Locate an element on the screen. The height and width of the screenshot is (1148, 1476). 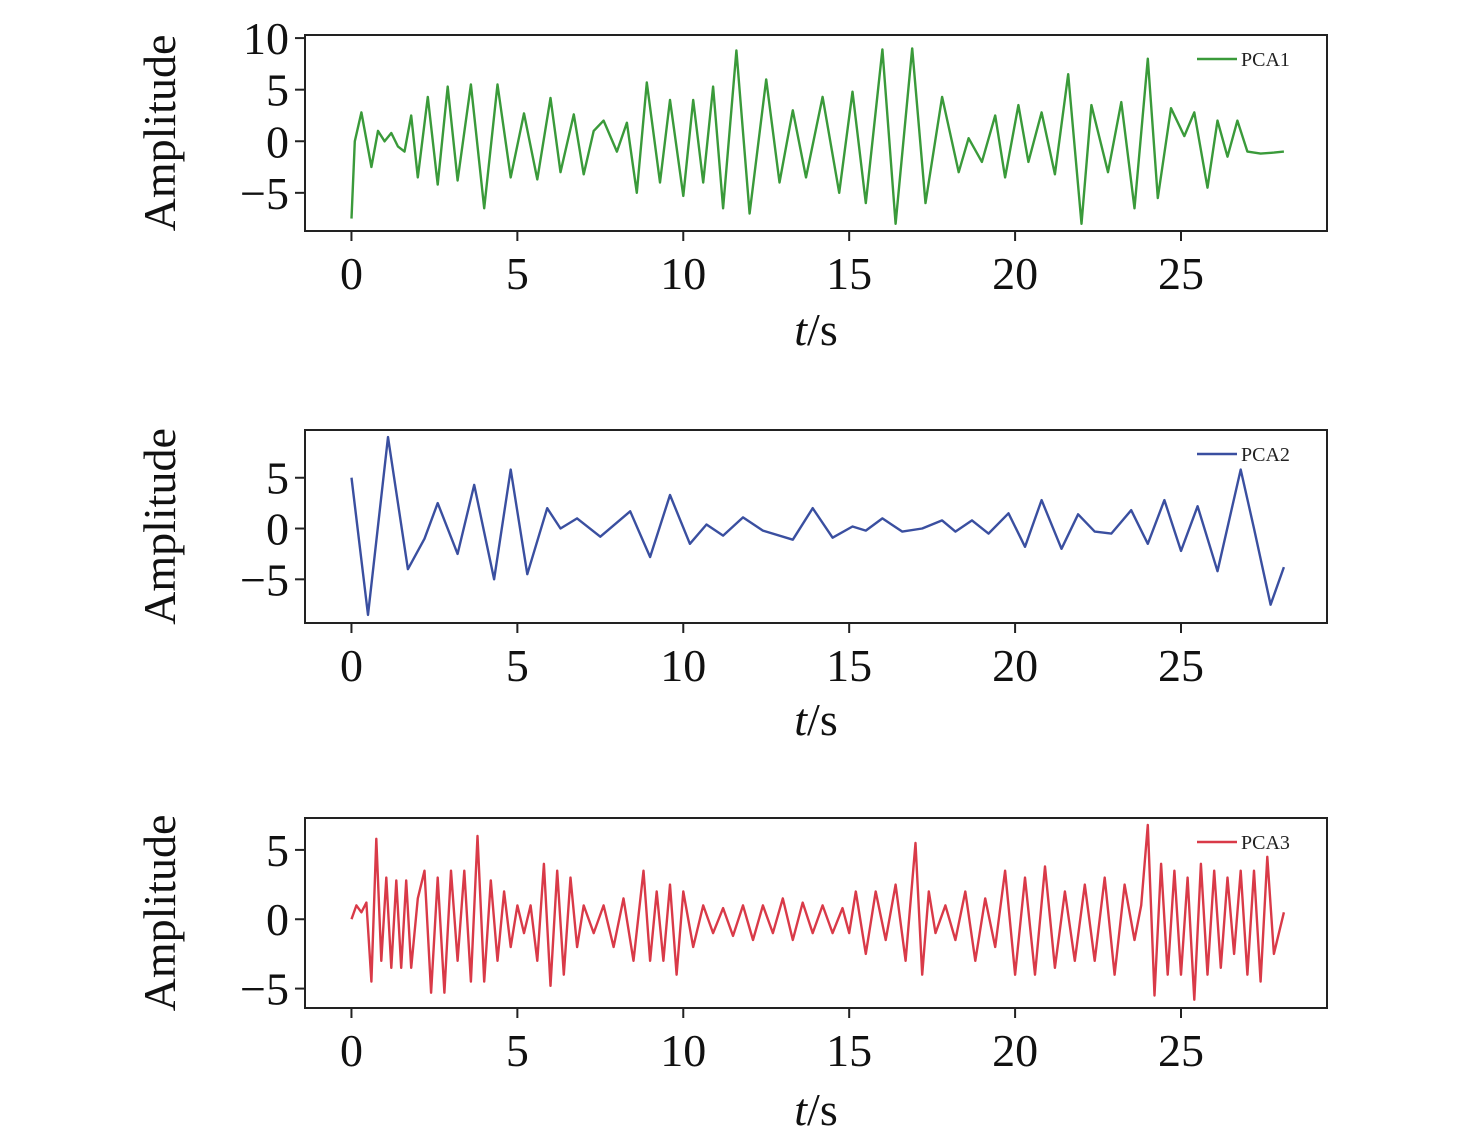
series-line-pca2 is located at coordinates (818, 526).